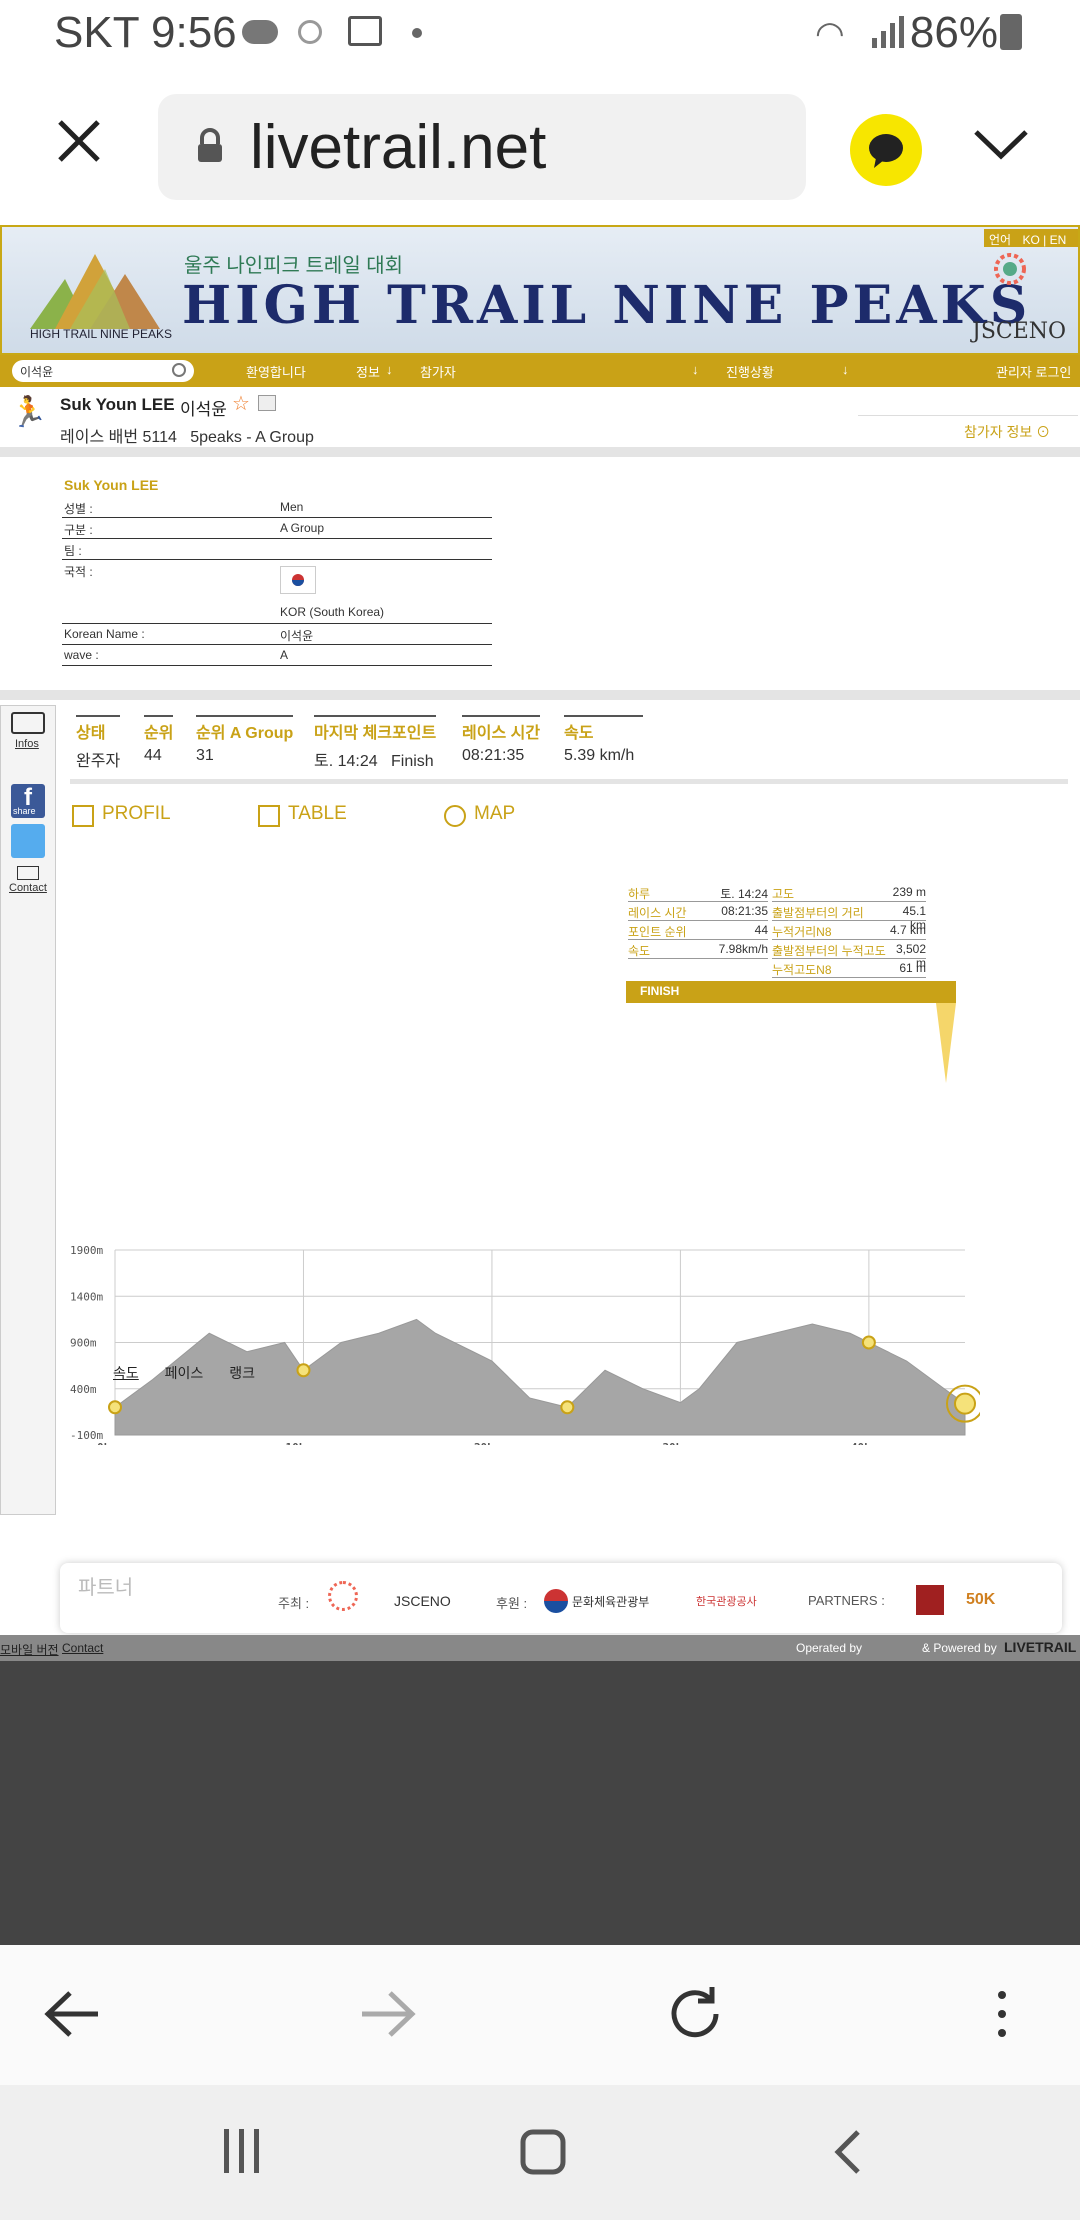 The width and height of the screenshot is (1080, 2220). Describe the element at coordinates (298, 580) in the screenshot. I see `korea-flag-icon` at that location.